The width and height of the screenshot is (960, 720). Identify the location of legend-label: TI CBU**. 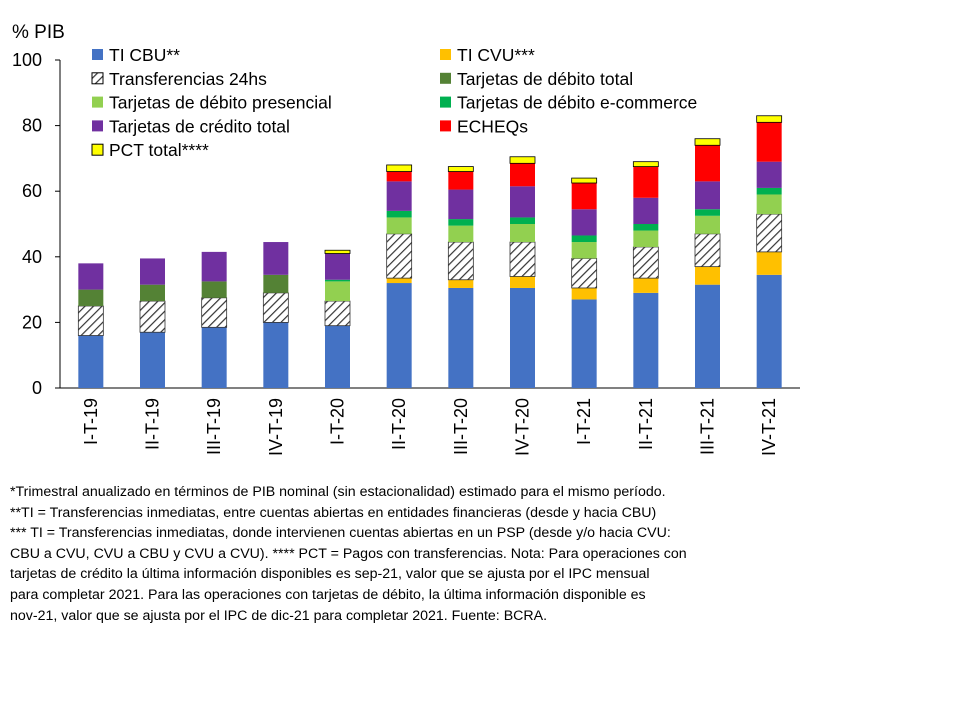
(144, 55).